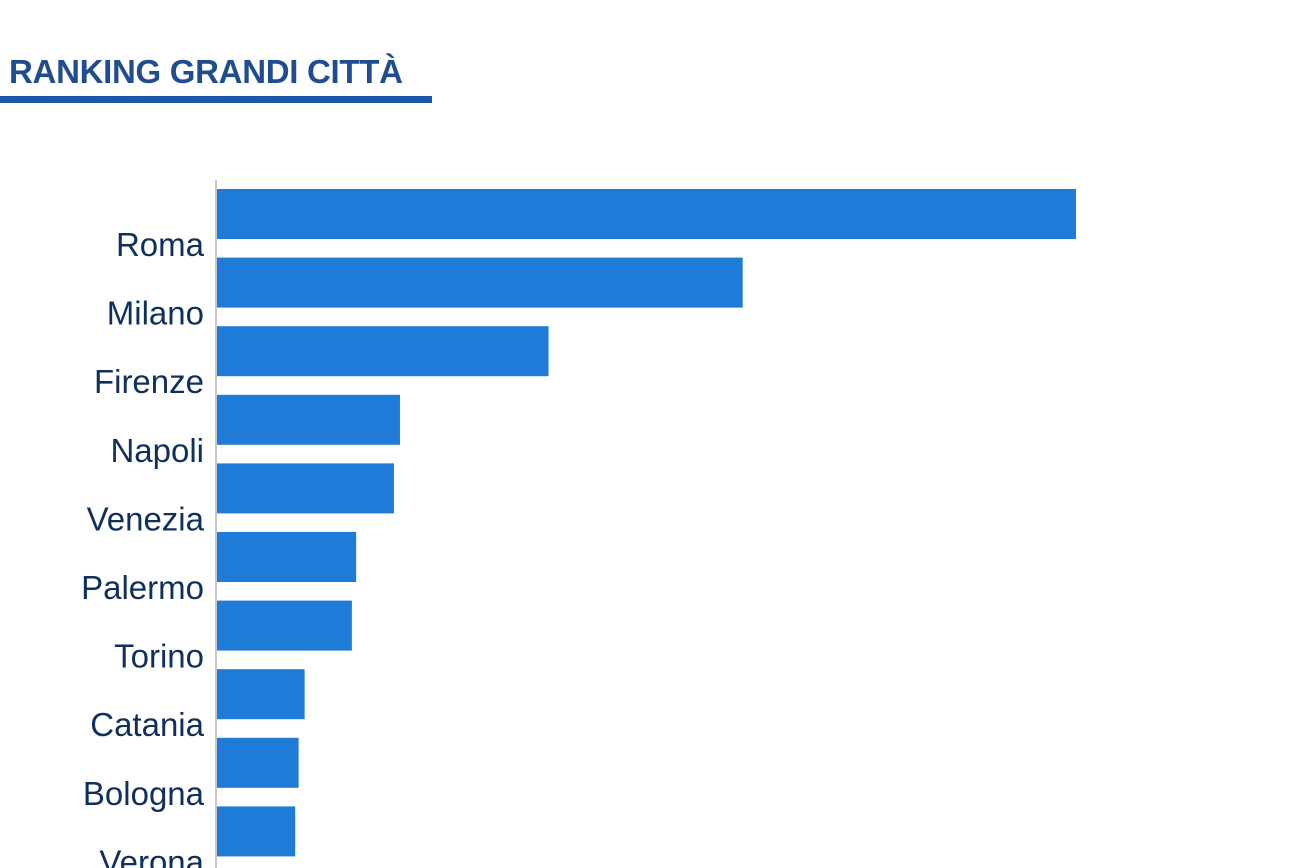 The image size is (1311, 868). What do you see at coordinates (144, 793) in the screenshot?
I see `category-label-bologna: Bologna` at bounding box center [144, 793].